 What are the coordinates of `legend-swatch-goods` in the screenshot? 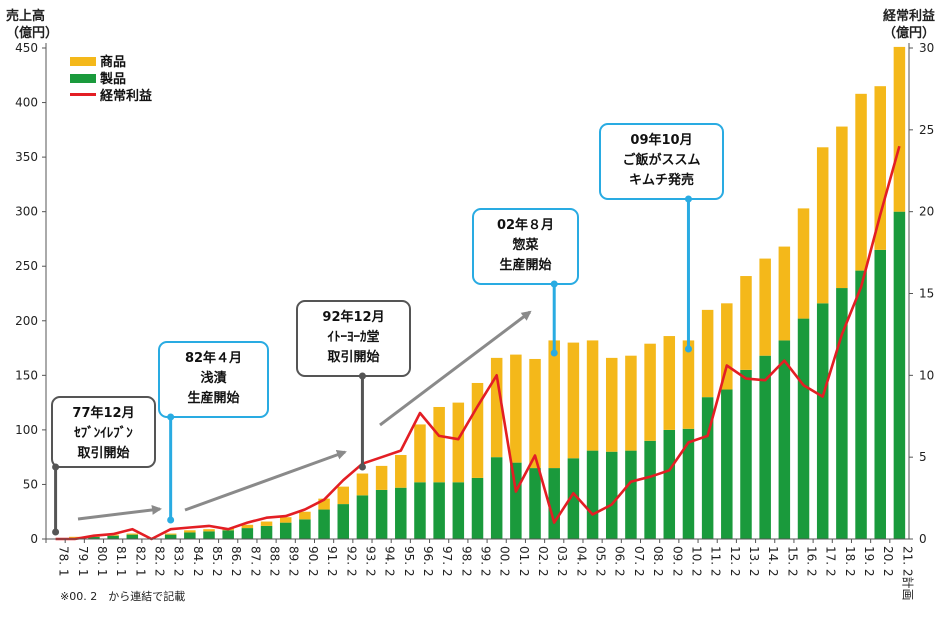 It's located at (83, 61).